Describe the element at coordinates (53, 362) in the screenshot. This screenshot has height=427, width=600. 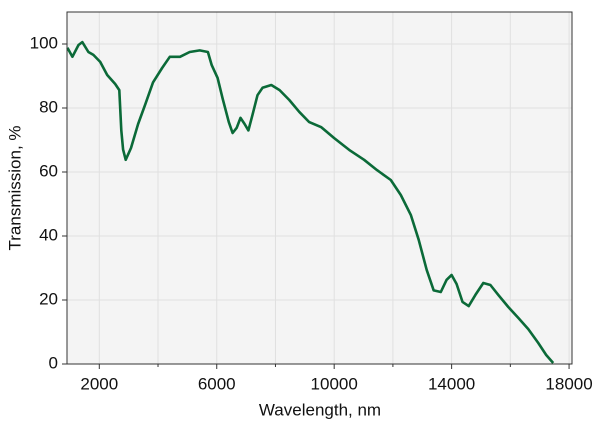
I see `y-tick-label: 0` at that location.